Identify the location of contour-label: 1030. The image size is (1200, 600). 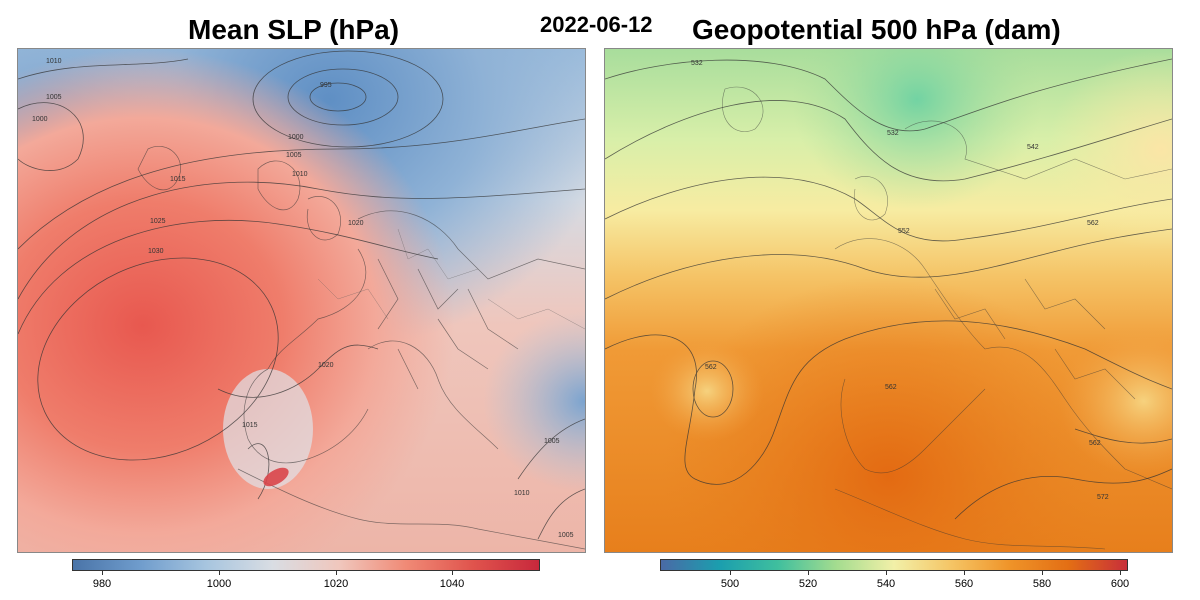
(156, 251).